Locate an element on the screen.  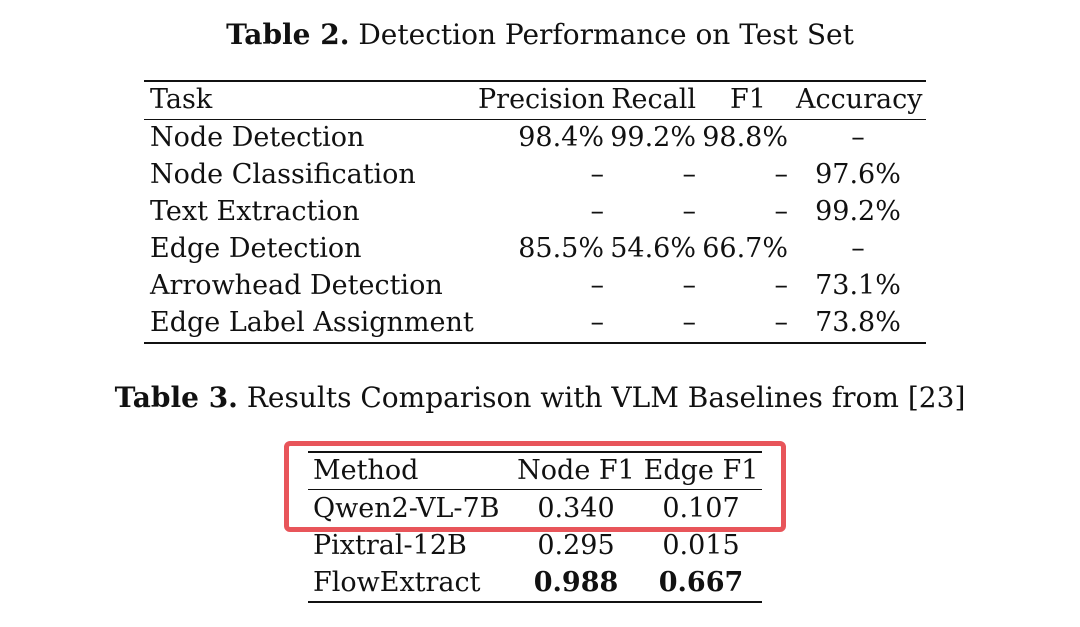
table2-cell-accuracy: 97.6% is located at coordinates (858, 174).